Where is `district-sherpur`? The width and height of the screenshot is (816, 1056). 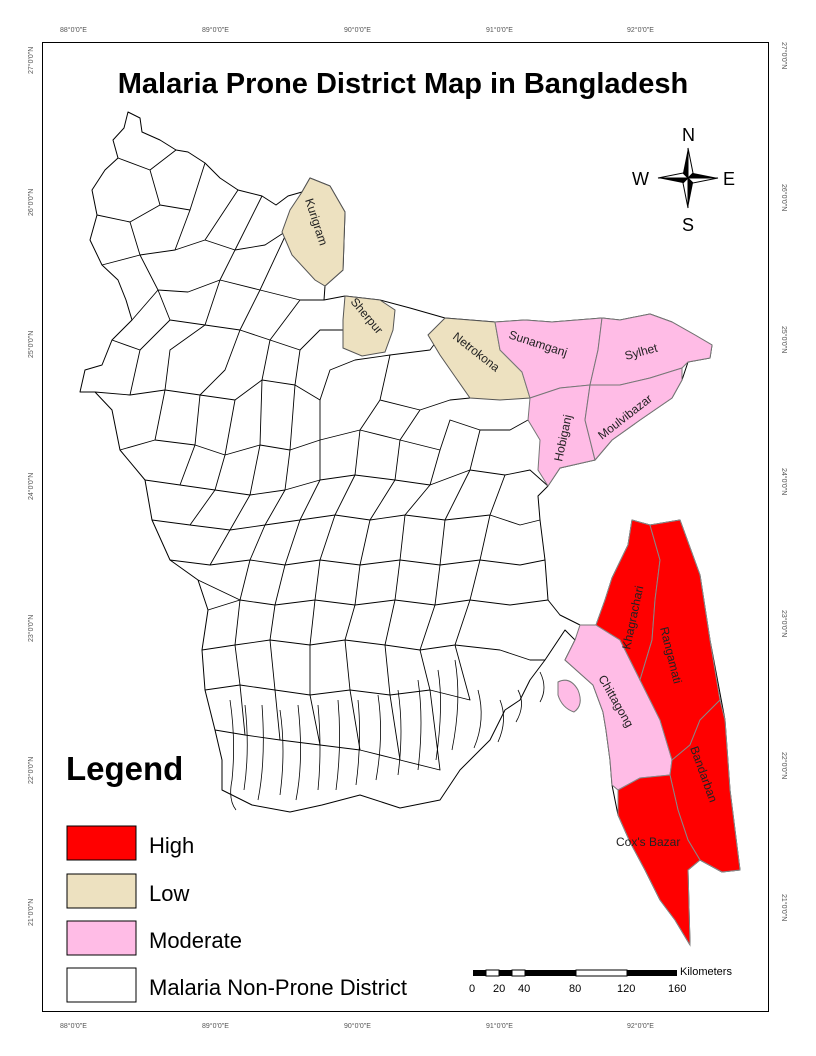 district-sherpur is located at coordinates (369, 326).